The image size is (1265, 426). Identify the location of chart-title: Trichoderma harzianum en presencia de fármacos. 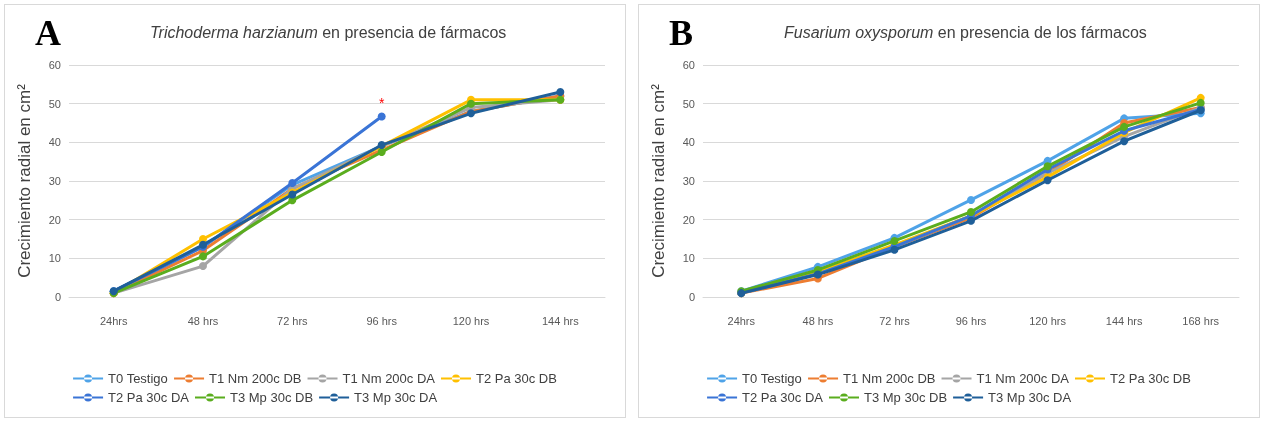
(328, 32).